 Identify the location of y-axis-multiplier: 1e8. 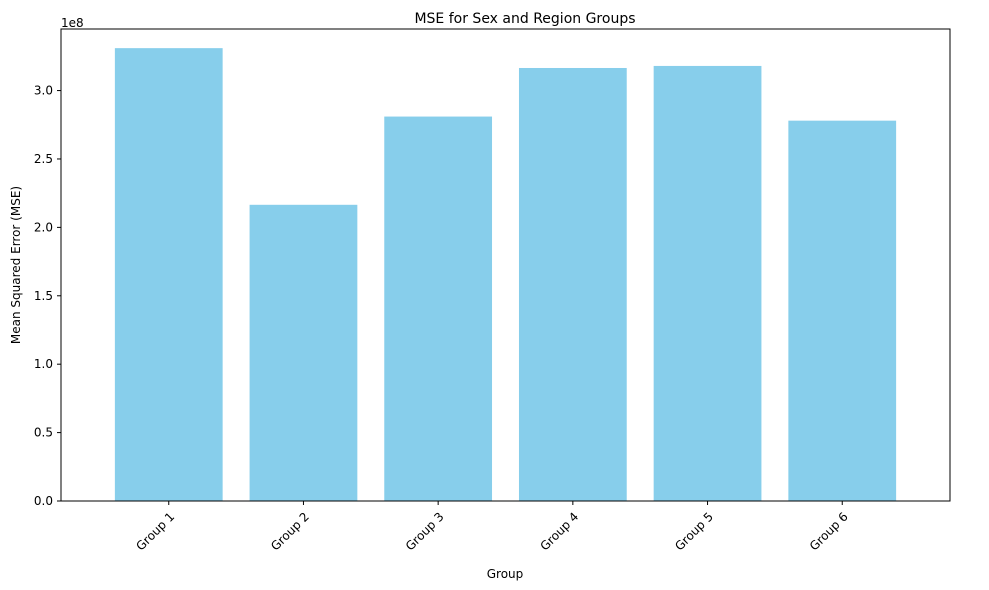
(72, 23).